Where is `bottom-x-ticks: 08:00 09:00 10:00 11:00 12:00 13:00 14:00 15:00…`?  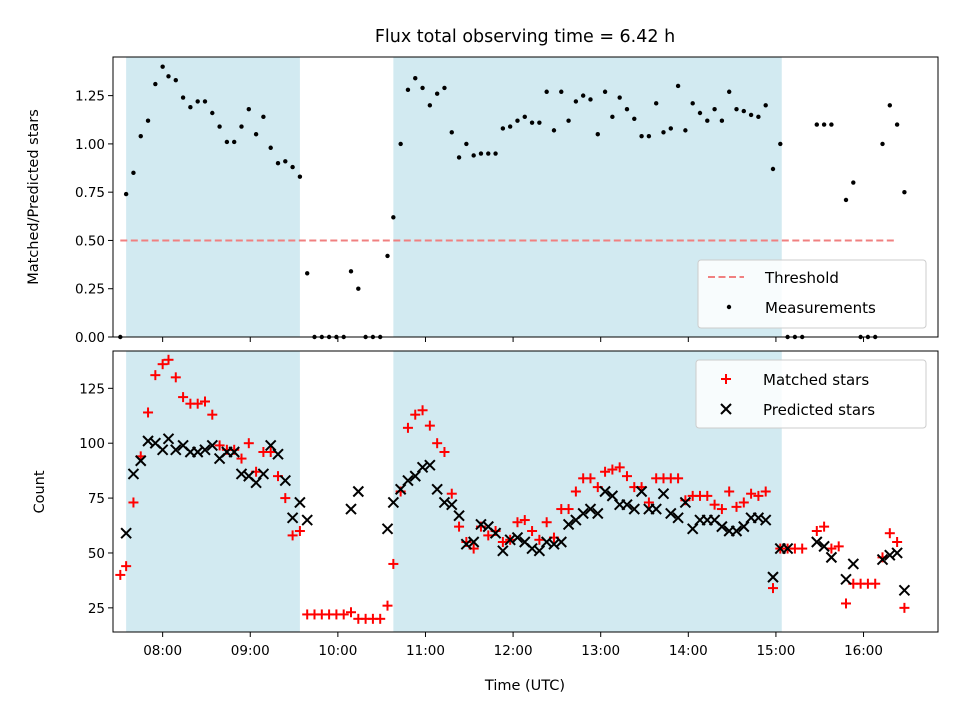
bottom-x-ticks: 08:00 09:00 10:00 11:00 12:00 13:00 14:00 15:00… is located at coordinates (513, 645).